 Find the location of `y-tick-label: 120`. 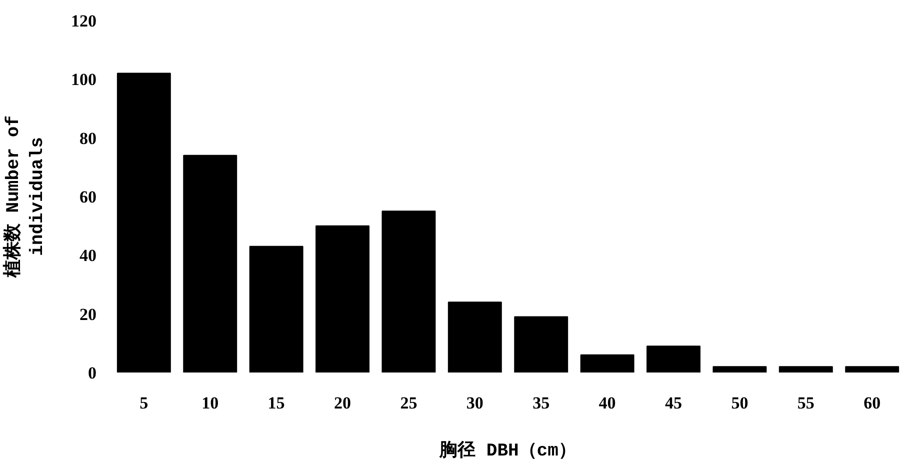

y-tick-label: 120 is located at coordinates (83, 21).